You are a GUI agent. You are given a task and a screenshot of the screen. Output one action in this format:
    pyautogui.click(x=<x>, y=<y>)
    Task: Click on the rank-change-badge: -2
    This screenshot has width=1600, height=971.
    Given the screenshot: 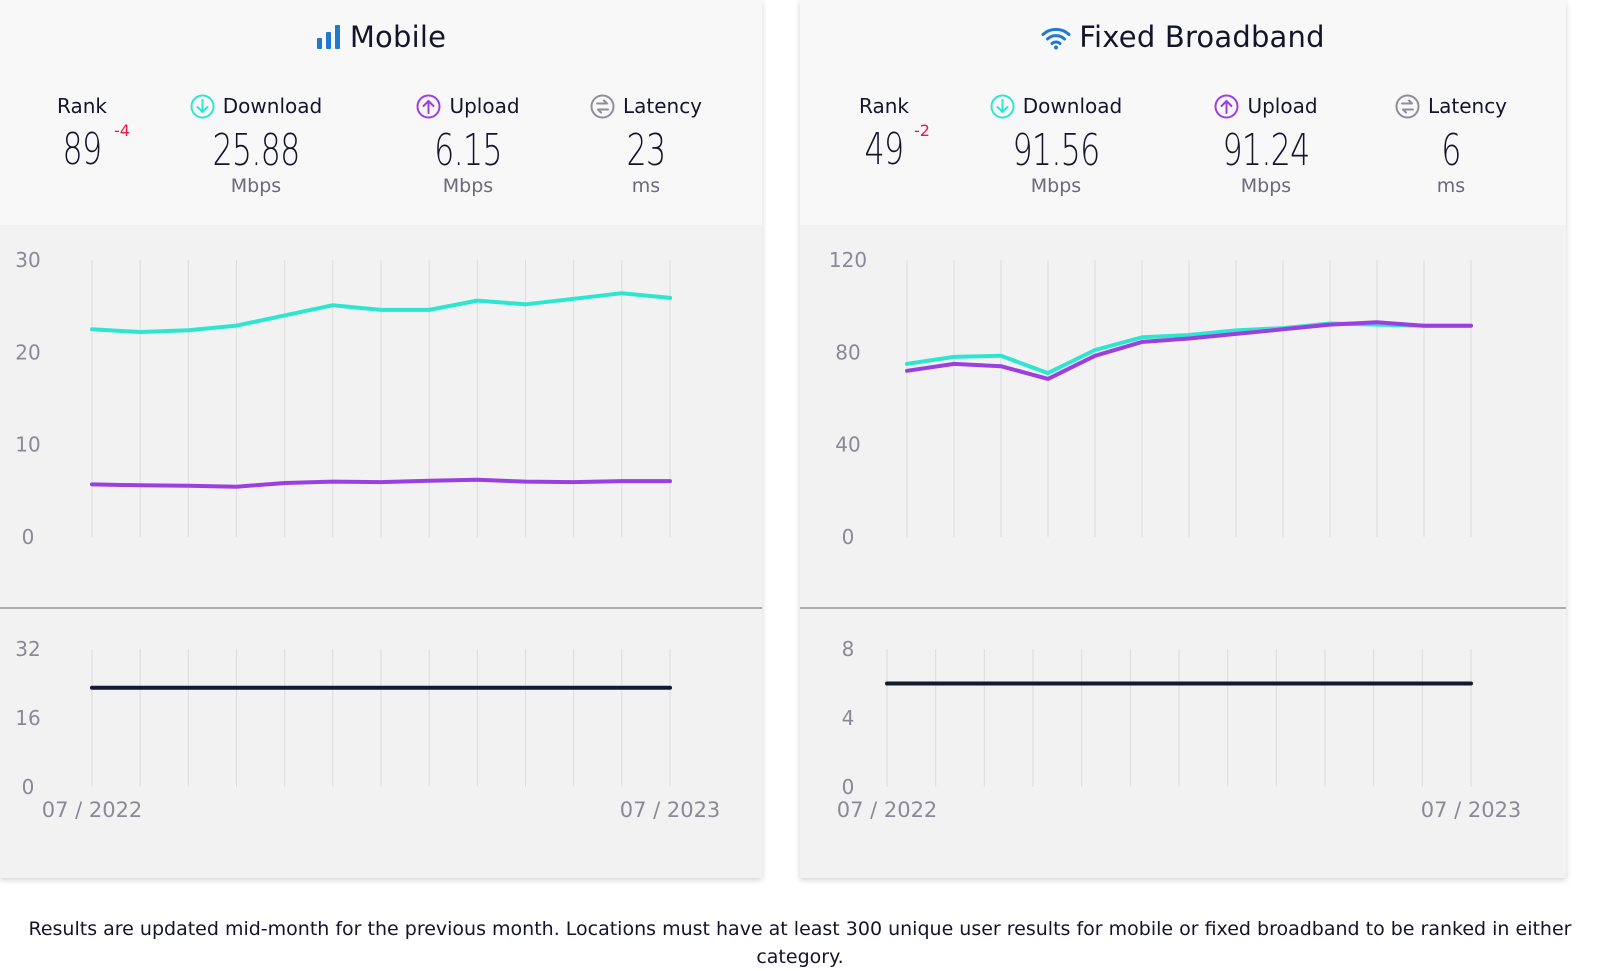 What is the action you would take?
    pyautogui.click(x=922, y=130)
    